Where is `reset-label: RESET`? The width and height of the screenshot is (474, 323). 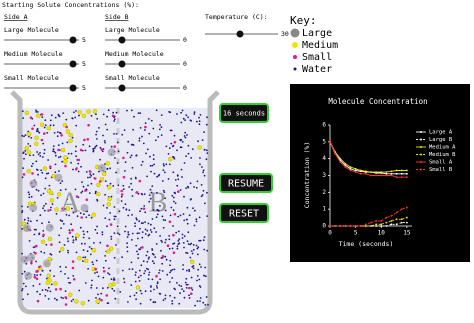
reset-label: RESET is located at coordinates (244, 214).